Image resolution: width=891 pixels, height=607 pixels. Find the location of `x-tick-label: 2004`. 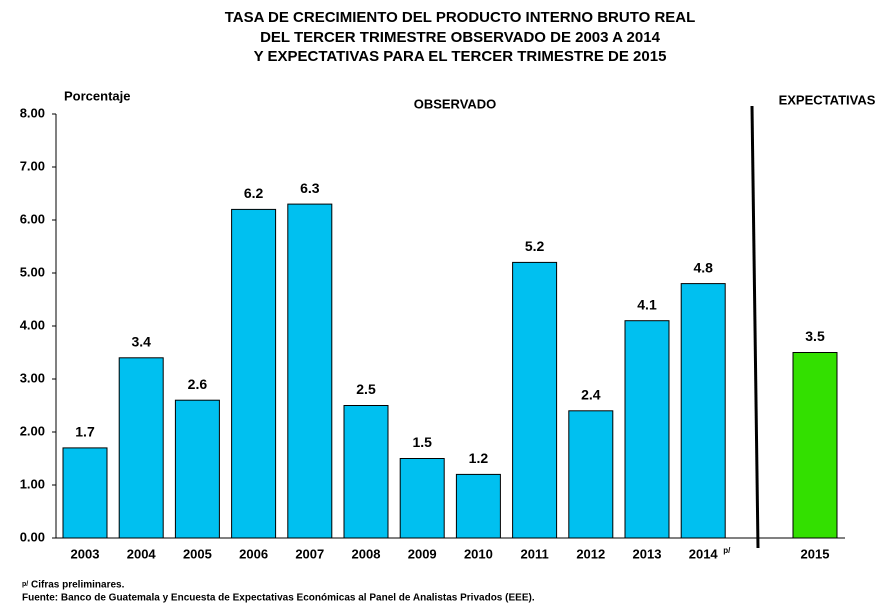

x-tick-label: 2004 is located at coordinates (142, 553).